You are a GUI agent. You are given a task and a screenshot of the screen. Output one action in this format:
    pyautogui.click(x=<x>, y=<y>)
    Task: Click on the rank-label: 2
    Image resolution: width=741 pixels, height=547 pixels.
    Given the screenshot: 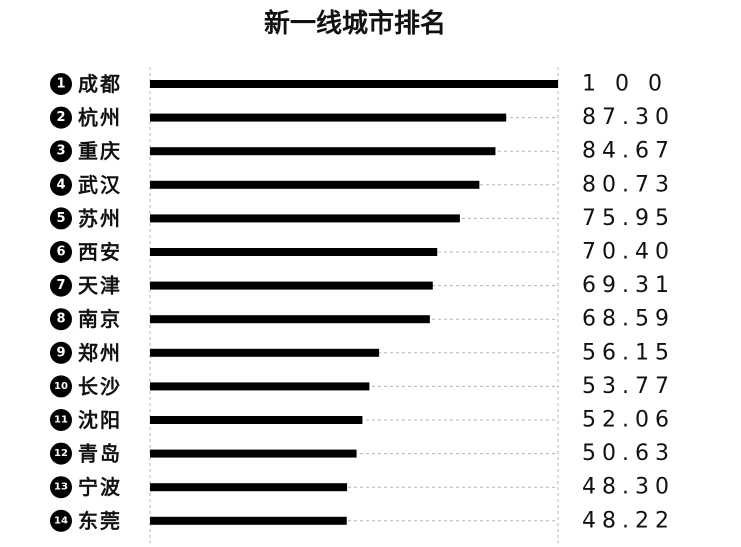 What is the action you would take?
    pyautogui.click(x=60, y=117)
    